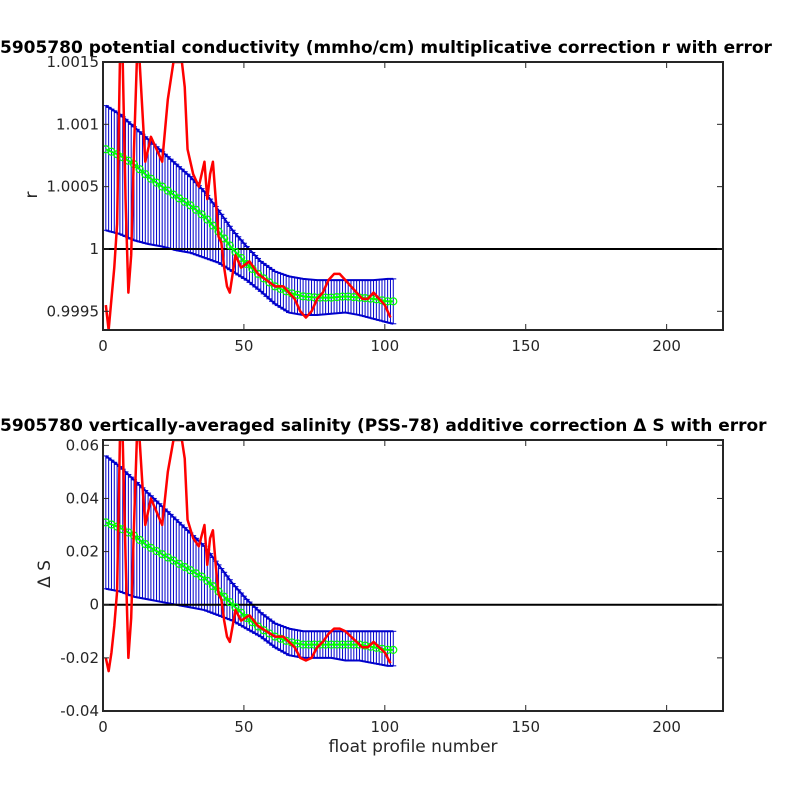 The height and width of the screenshot is (800, 800). Describe the element at coordinates (79, 711) in the screenshot. I see `y-tick-label: -0.04` at that location.